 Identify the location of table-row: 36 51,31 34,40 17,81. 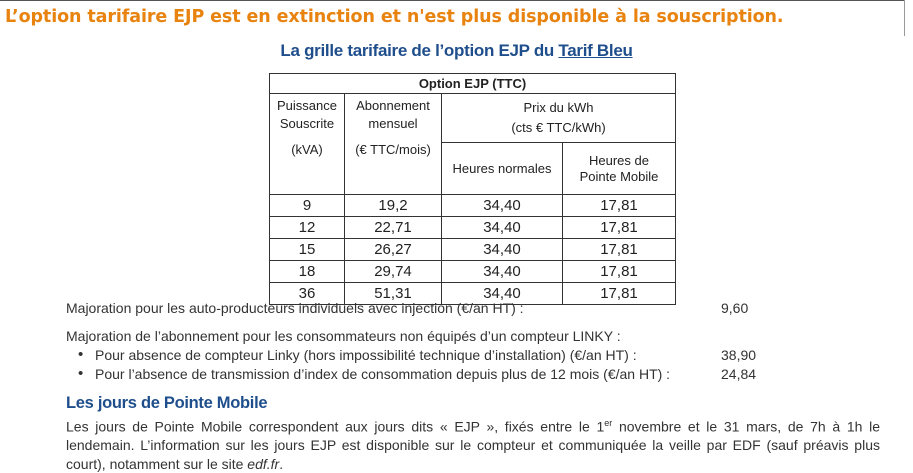
(472, 293).